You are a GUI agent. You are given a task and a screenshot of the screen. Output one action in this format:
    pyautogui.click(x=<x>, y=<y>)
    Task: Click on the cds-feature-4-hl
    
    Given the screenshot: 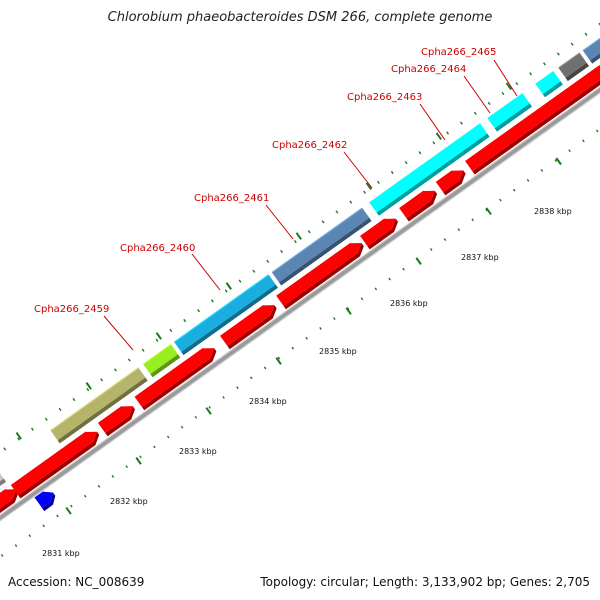 What is the action you would take?
    pyautogui.click(x=169, y=372)
    